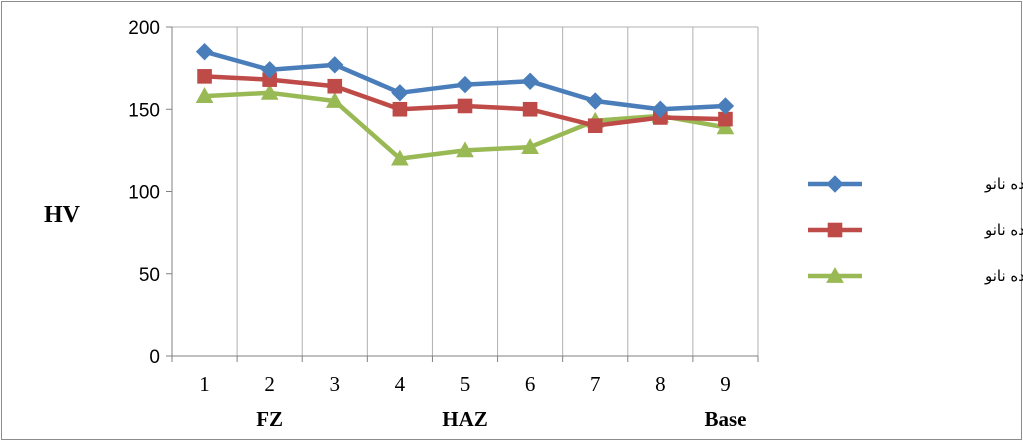 This screenshot has height=441, width=1023. I want to click on region-label: Base, so click(725, 419).